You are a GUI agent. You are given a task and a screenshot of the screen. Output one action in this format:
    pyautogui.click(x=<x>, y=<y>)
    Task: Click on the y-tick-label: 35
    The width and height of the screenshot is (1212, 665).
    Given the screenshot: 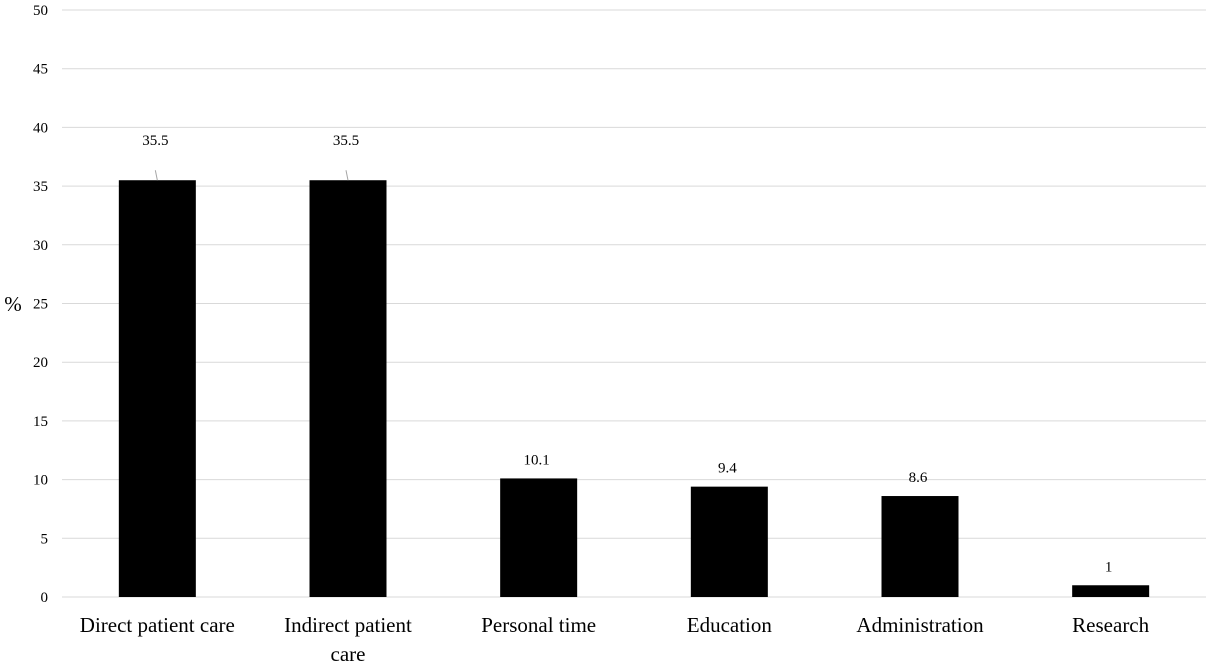 What is the action you would take?
    pyautogui.click(x=40, y=187)
    